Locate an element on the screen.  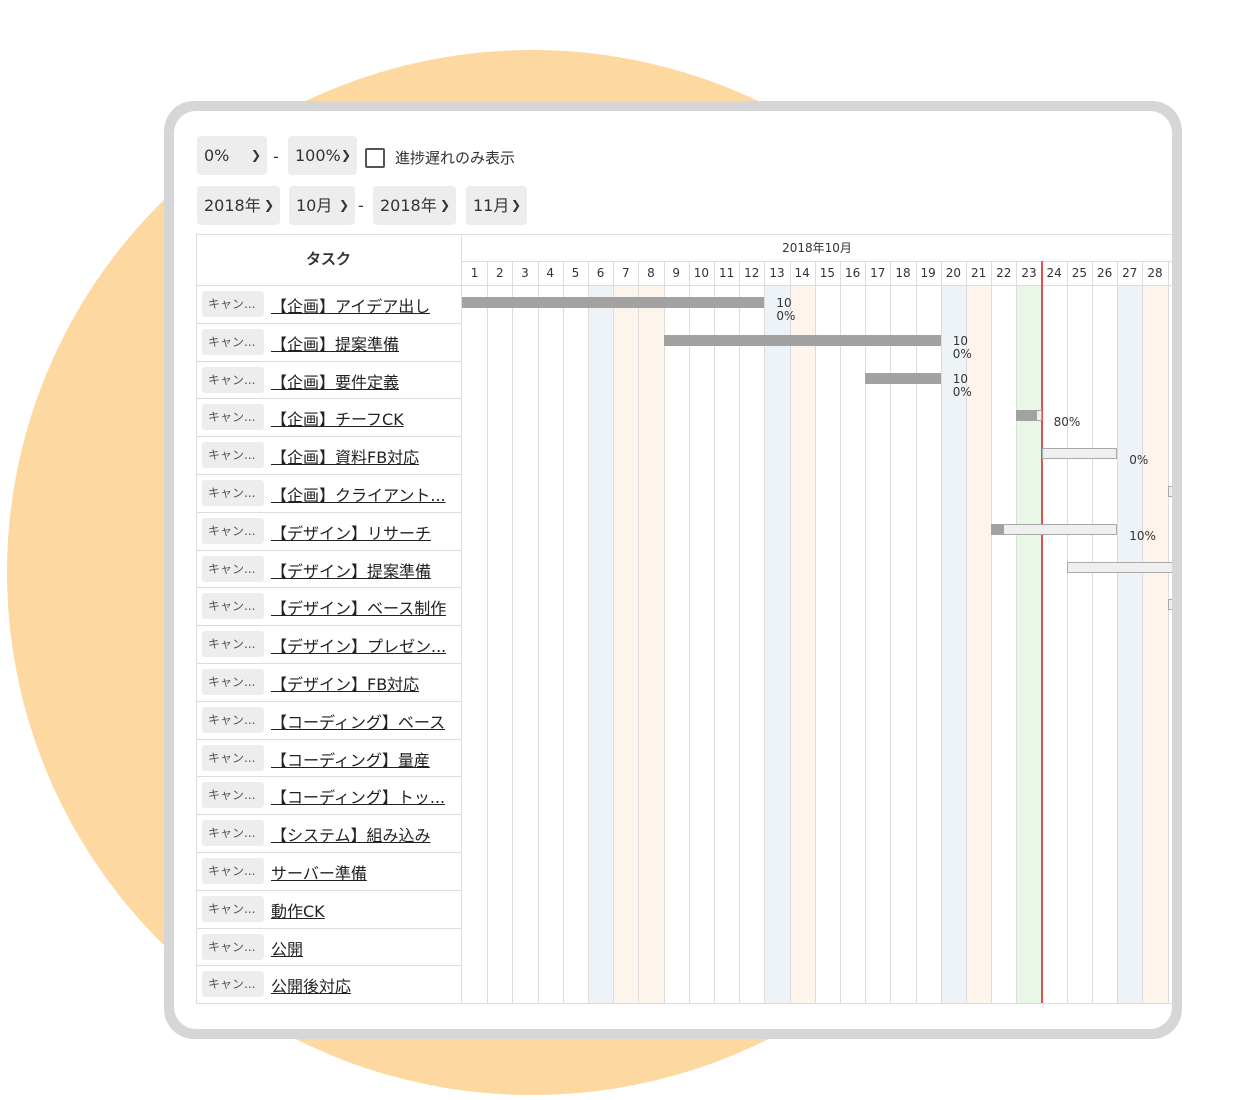
task-column-header: タスク is located at coordinates (328, 259).